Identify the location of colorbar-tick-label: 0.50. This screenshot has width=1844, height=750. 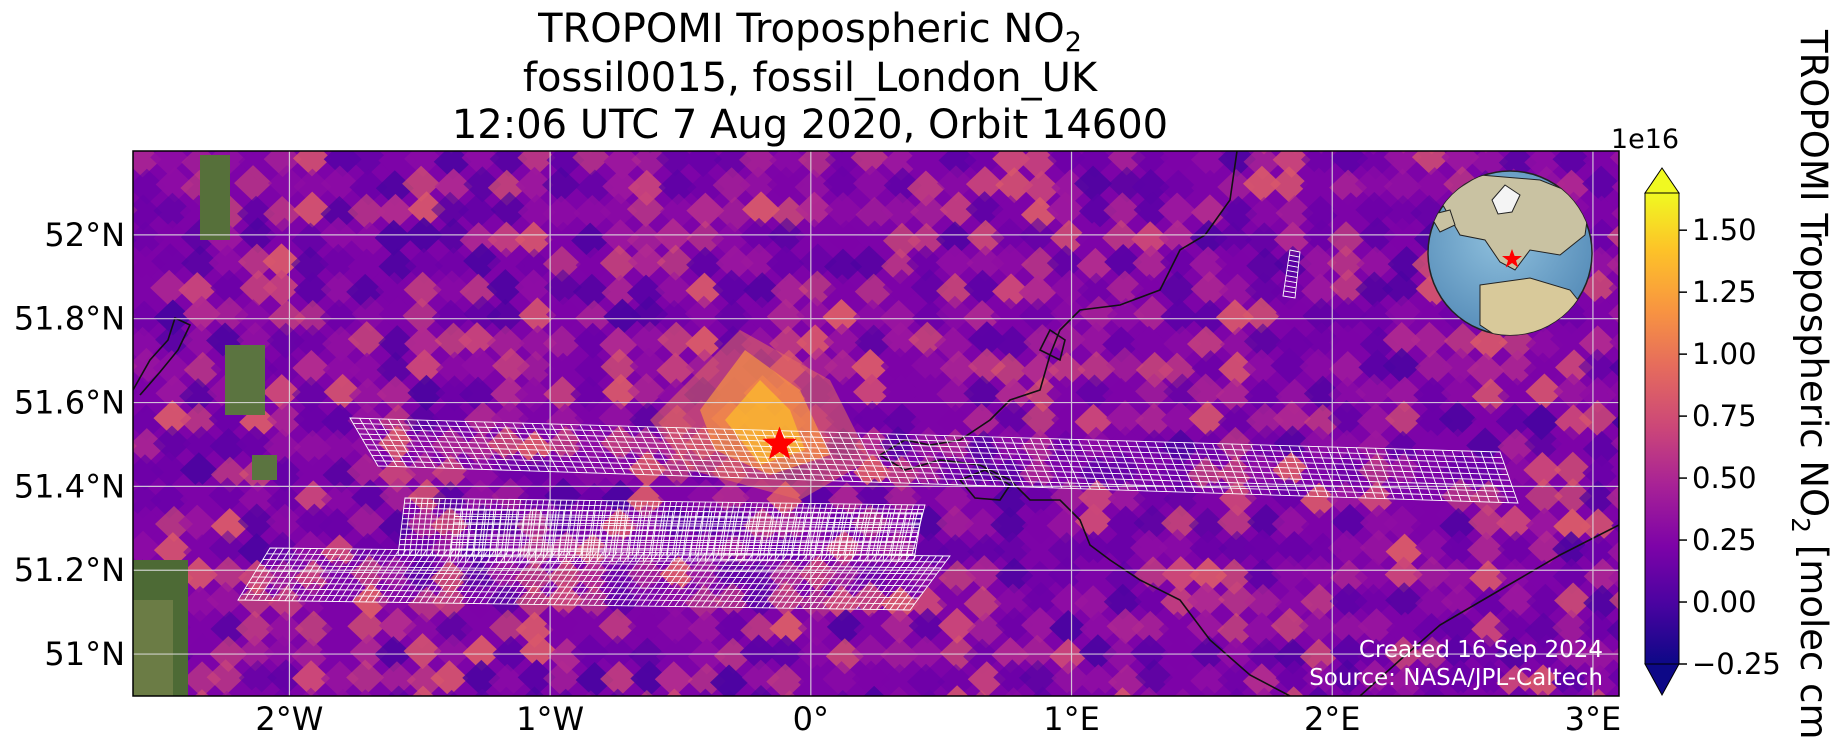
(1724, 478).